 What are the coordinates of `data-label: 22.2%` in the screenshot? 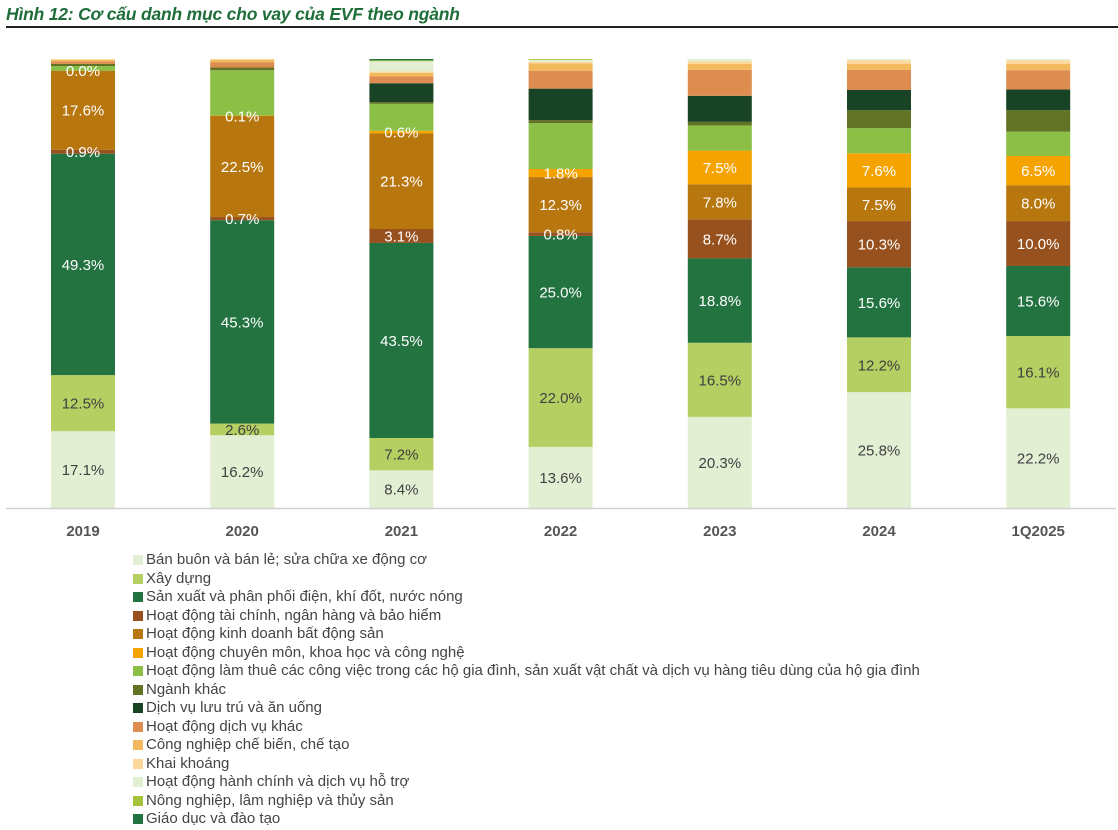 It's located at (1038, 459).